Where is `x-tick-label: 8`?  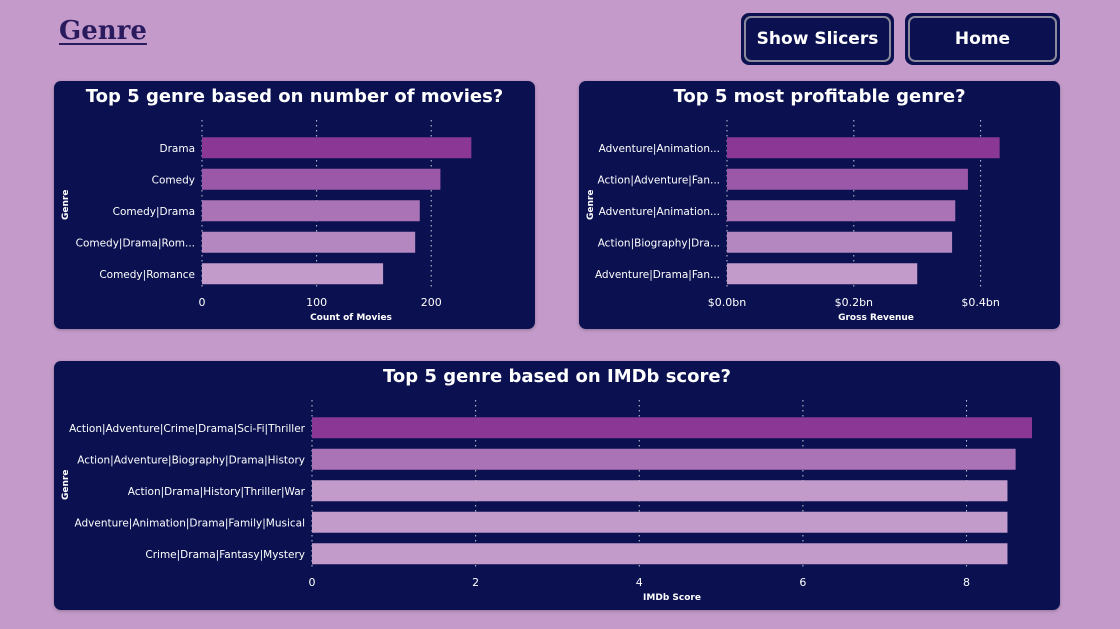
x-tick-label: 8 is located at coordinates (966, 582).